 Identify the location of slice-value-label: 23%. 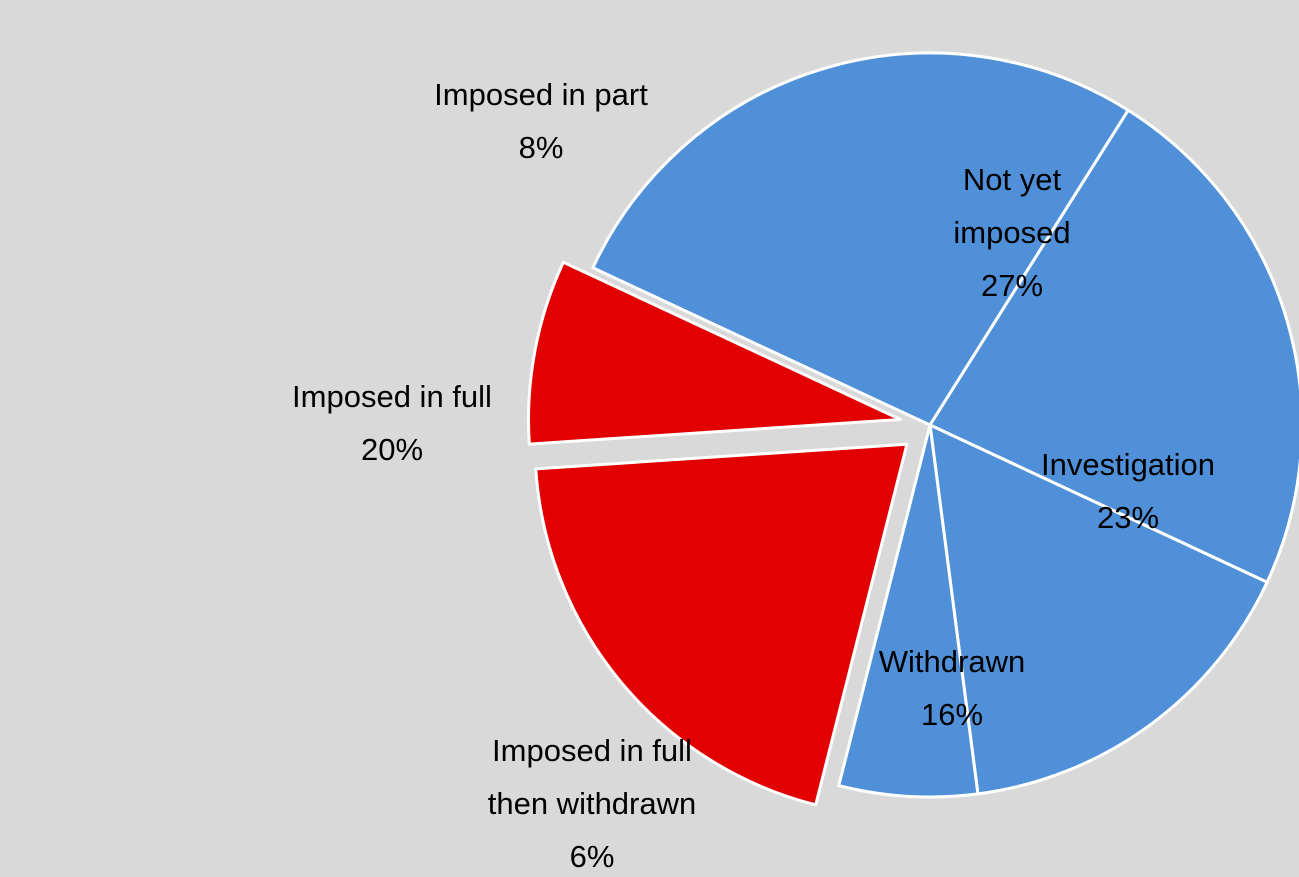
(1128, 517).